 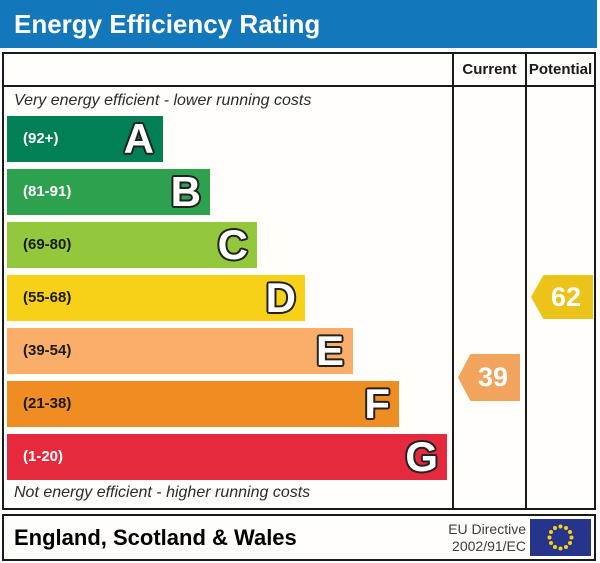 I want to click on band-row-b: (81-91) B, so click(x=108, y=192).